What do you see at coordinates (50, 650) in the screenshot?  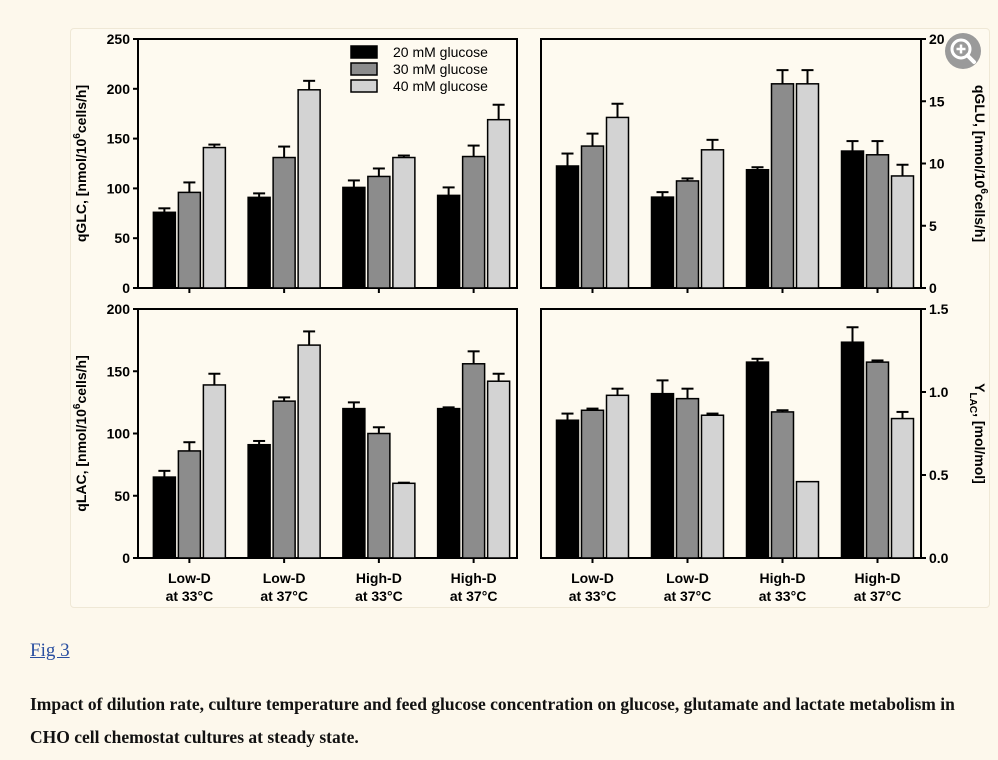 I see `figure-link: Fig 3` at bounding box center [50, 650].